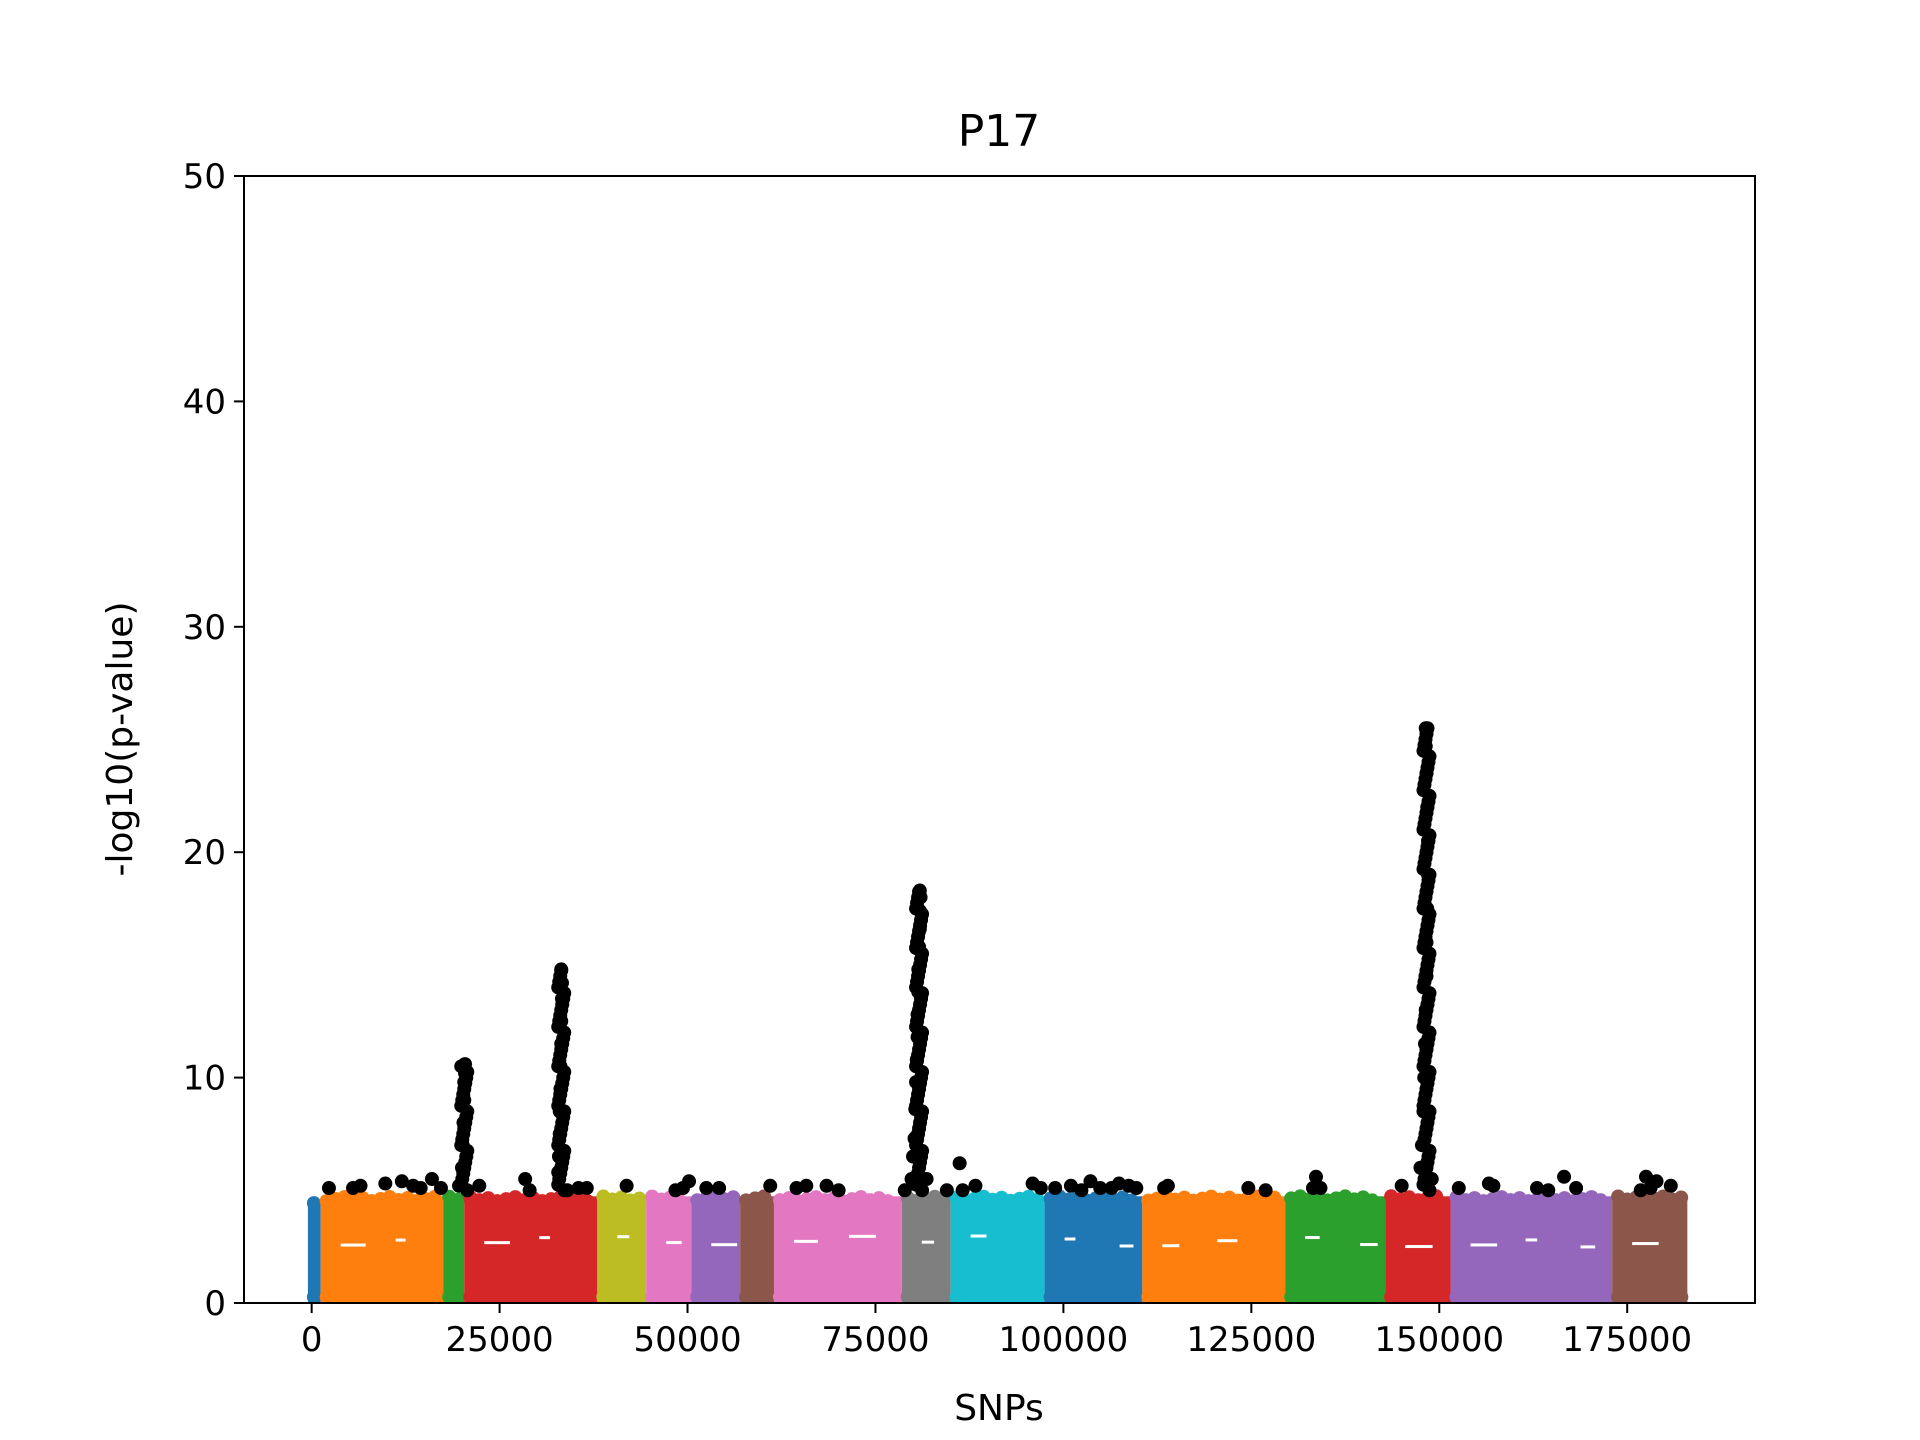 The width and height of the screenshot is (1920, 1440). What do you see at coordinates (1627, 1340) in the screenshot?
I see `x-tick-label: 175000` at bounding box center [1627, 1340].